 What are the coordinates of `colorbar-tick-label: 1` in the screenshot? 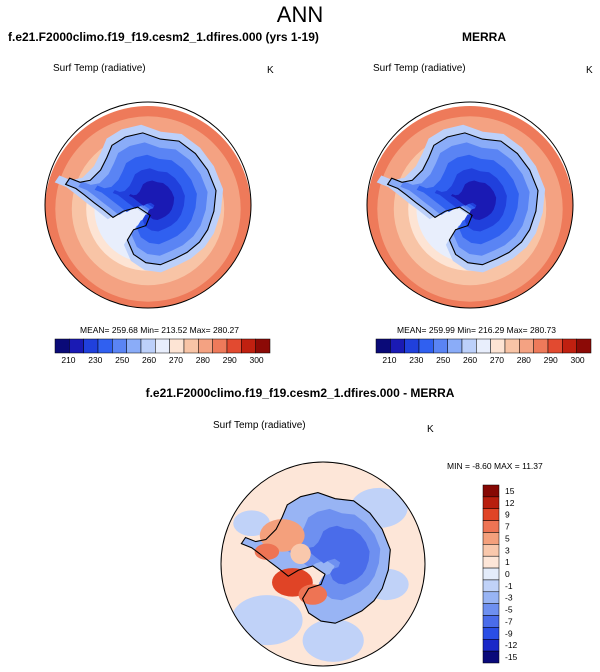 It's located at (507, 562).